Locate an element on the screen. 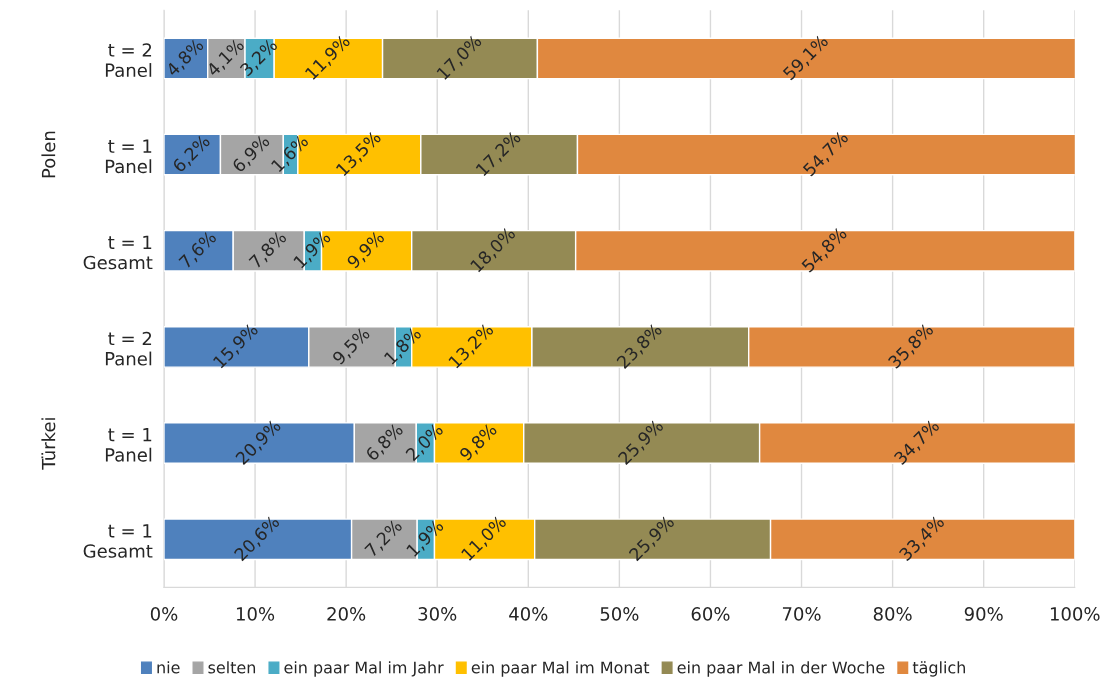 This screenshot has height=691, width=1108. legend-label: nie is located at coordinates (168, 667).